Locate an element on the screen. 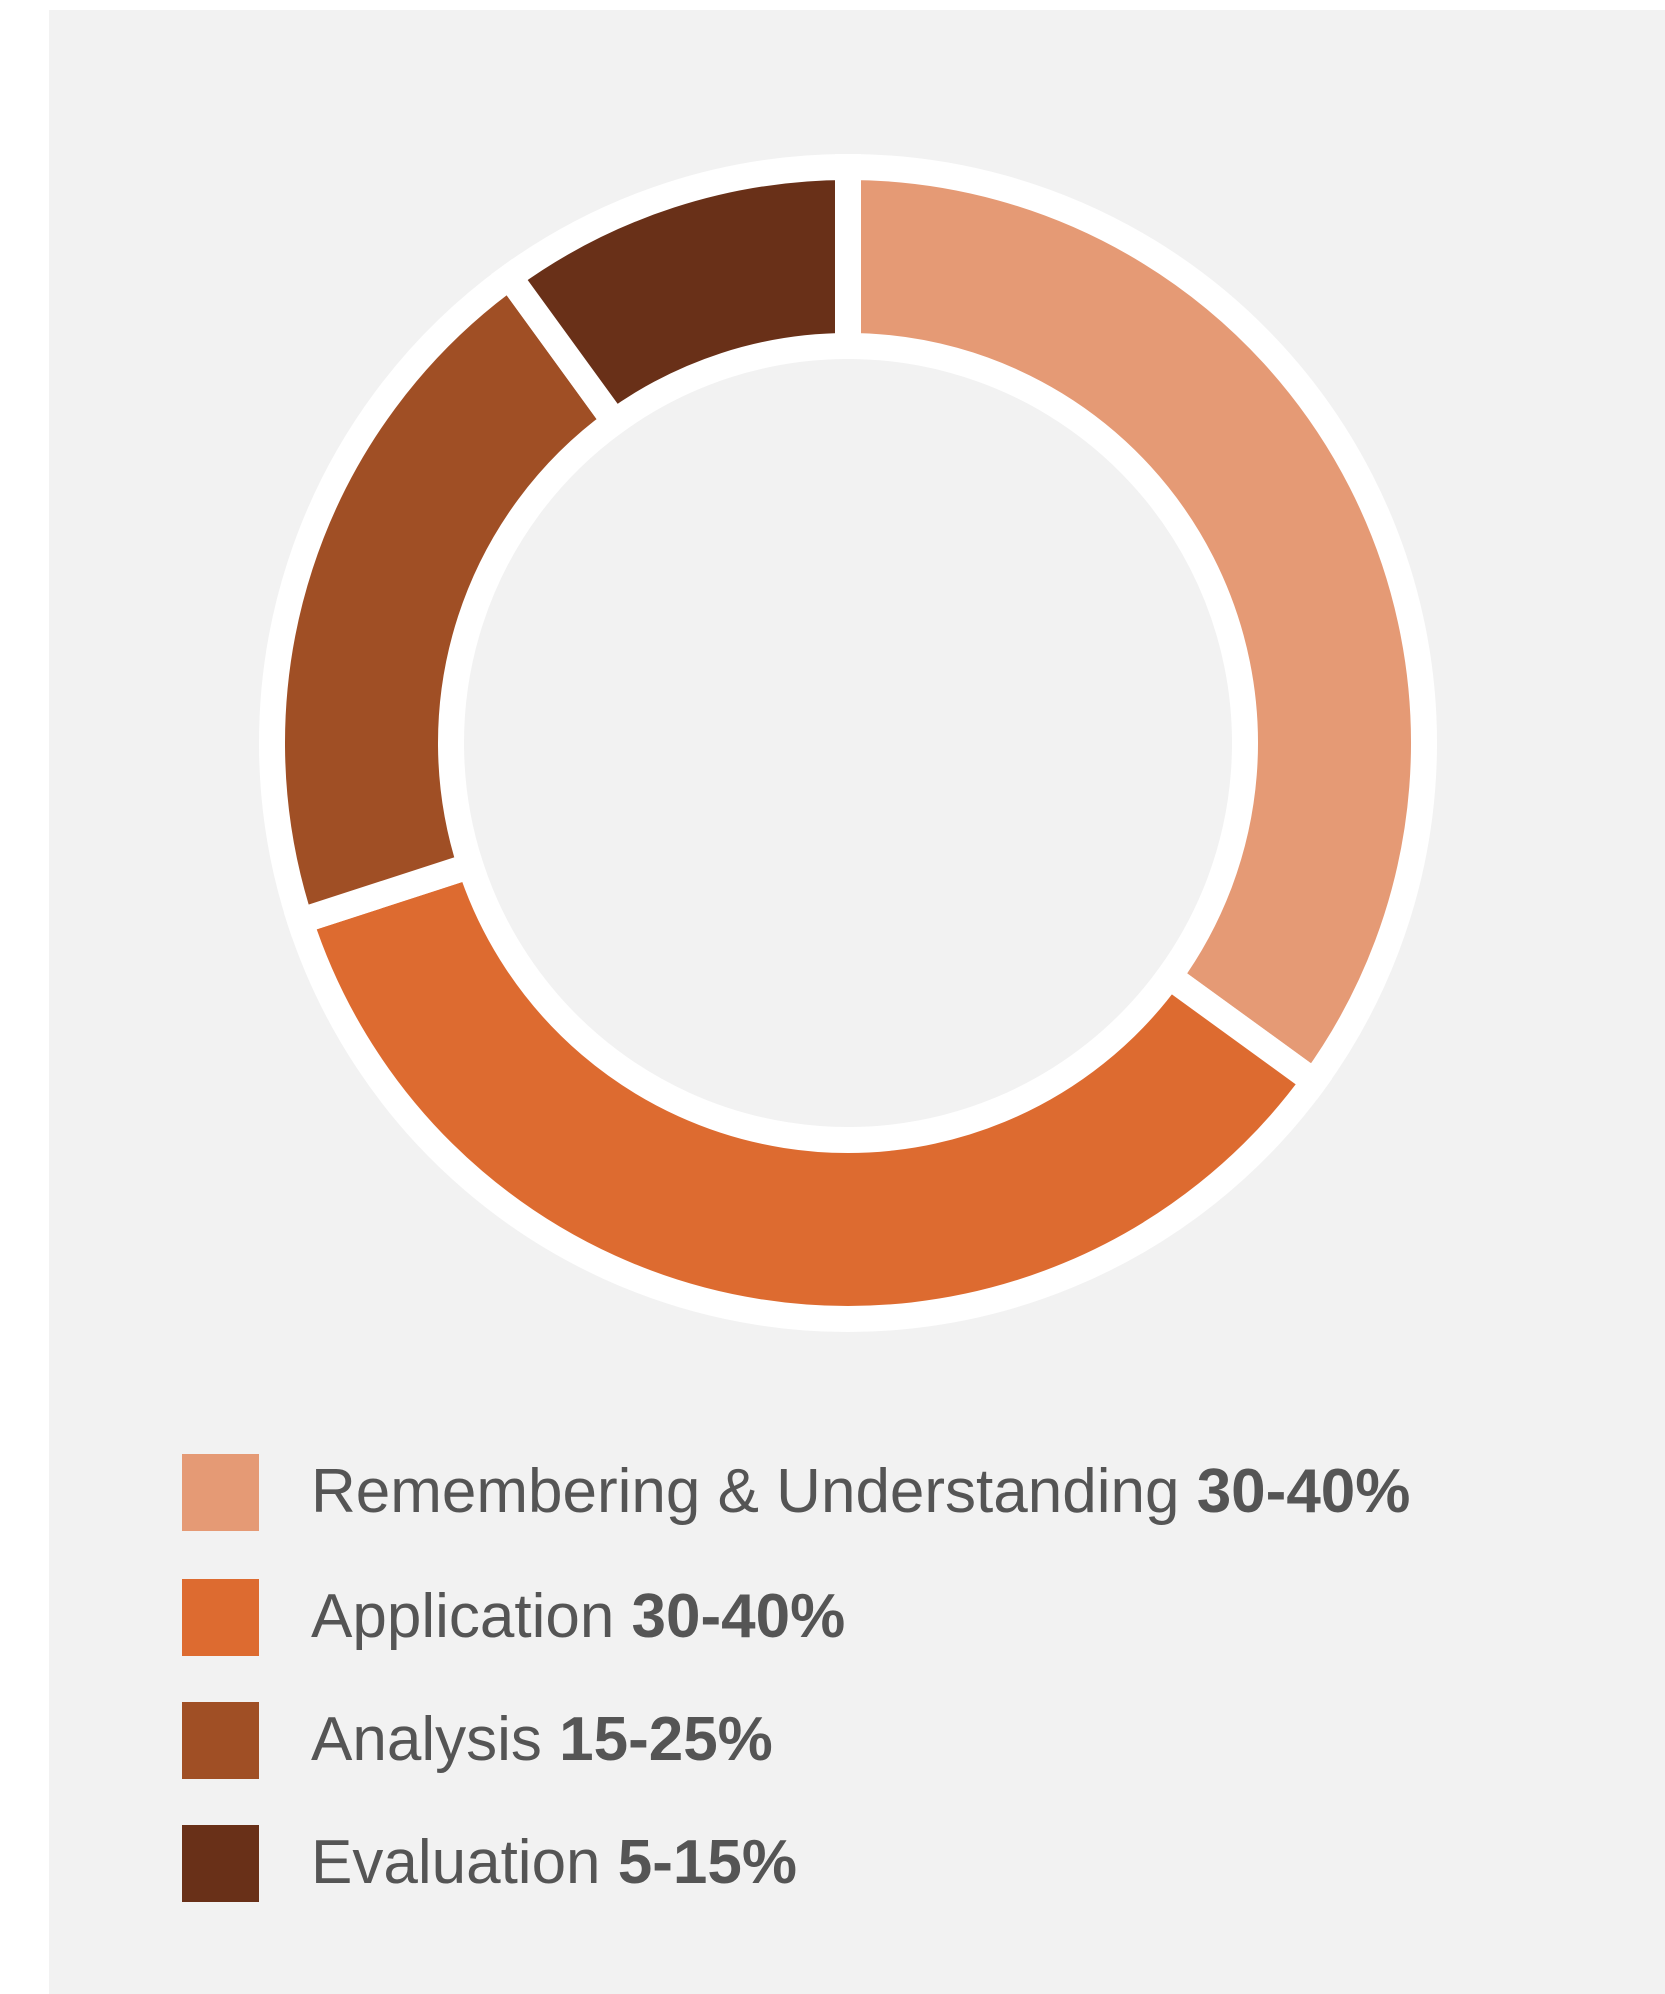 Image resolution: width=1665 pixels, height=1994 pixels. legend-label: Remembering & Understanding 30-40% is located at coordinates (860, 1491).